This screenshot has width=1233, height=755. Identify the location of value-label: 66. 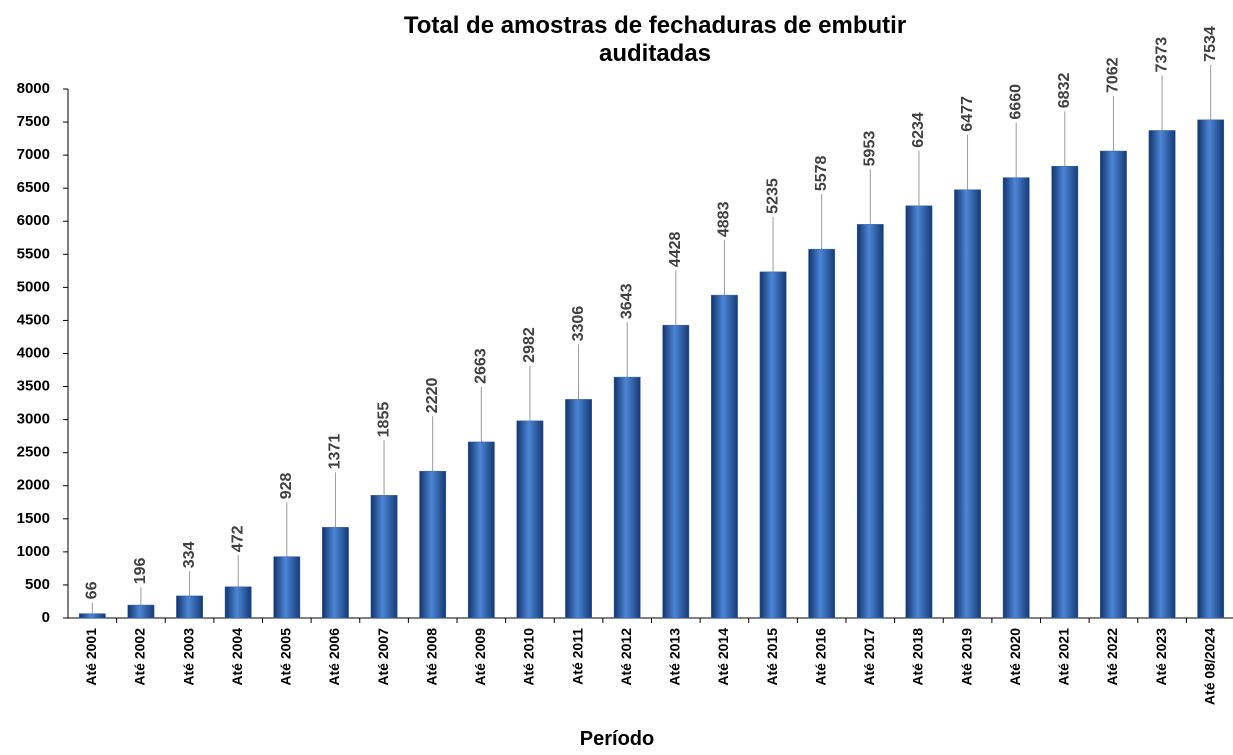
(92, 590).